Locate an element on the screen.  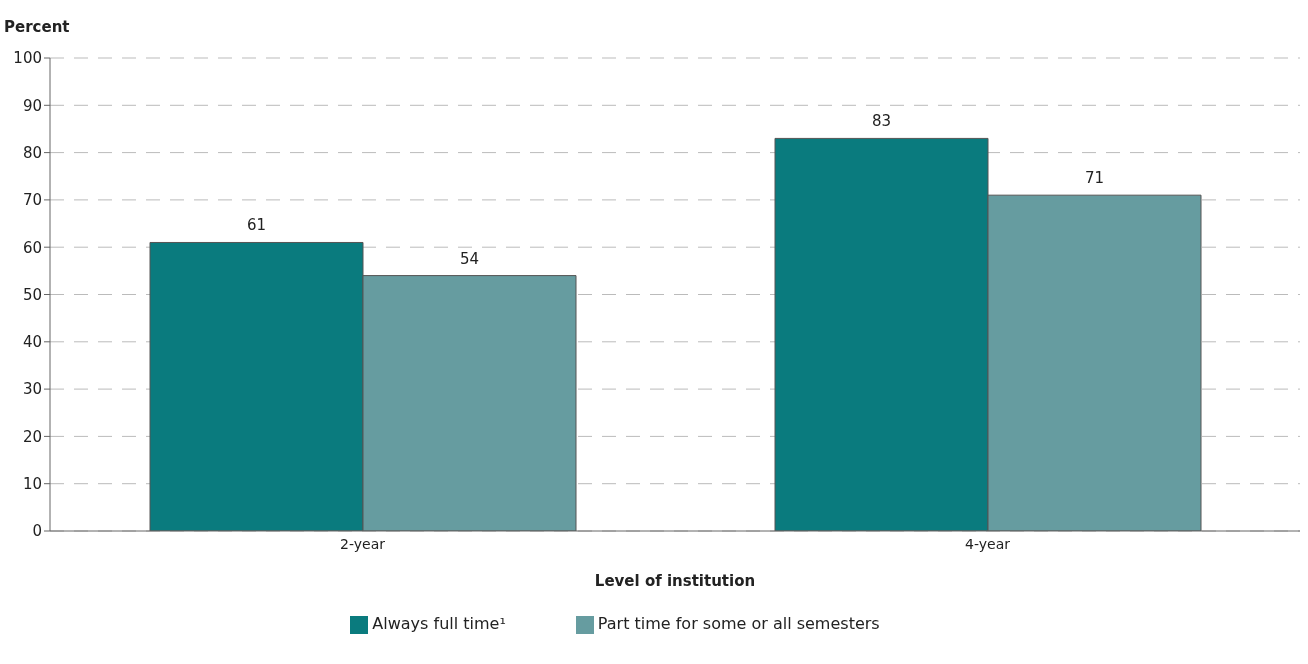
data-label: 83 is located at coordinates (881, 121).